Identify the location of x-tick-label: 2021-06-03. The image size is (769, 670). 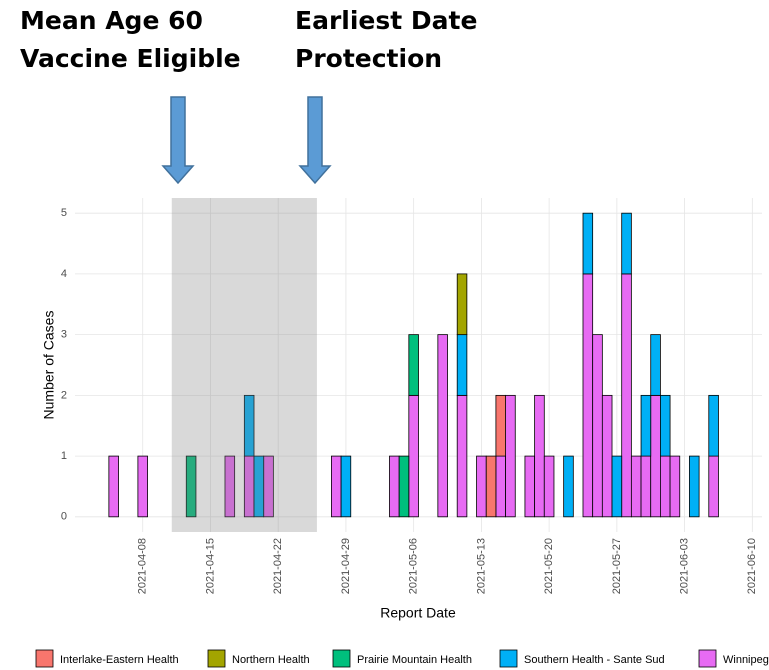
(684, 566).